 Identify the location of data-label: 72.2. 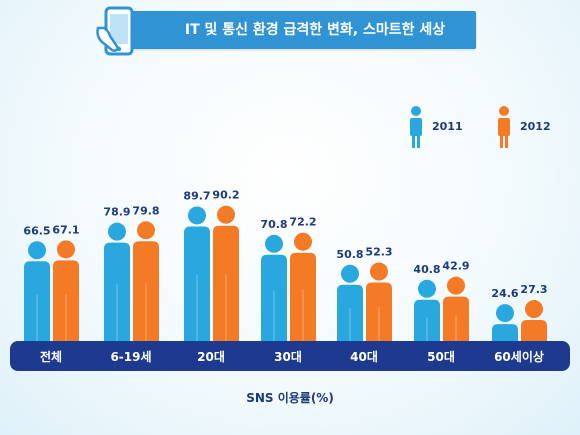
(302, 222).